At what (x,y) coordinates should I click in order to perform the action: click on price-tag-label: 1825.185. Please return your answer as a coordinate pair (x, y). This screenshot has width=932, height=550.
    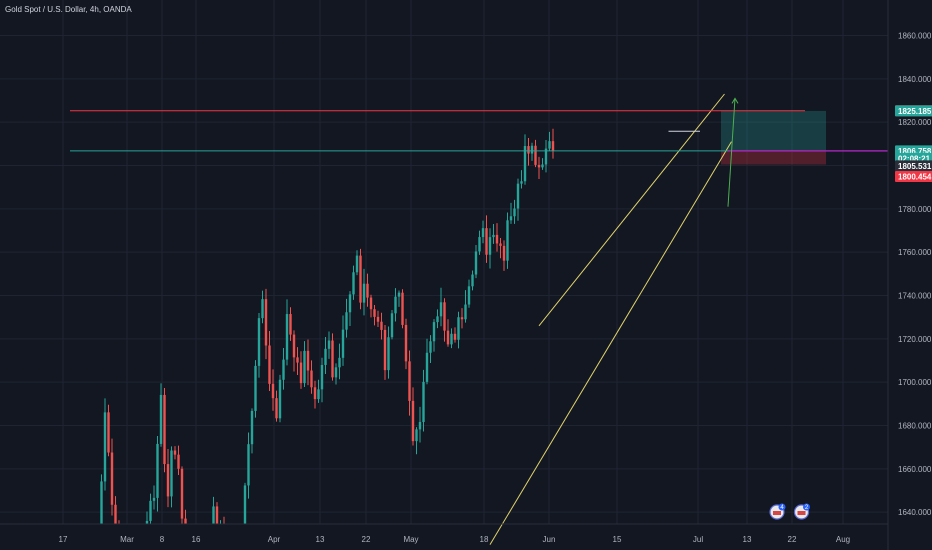
    Looking at the image, I should click on (915, 111).